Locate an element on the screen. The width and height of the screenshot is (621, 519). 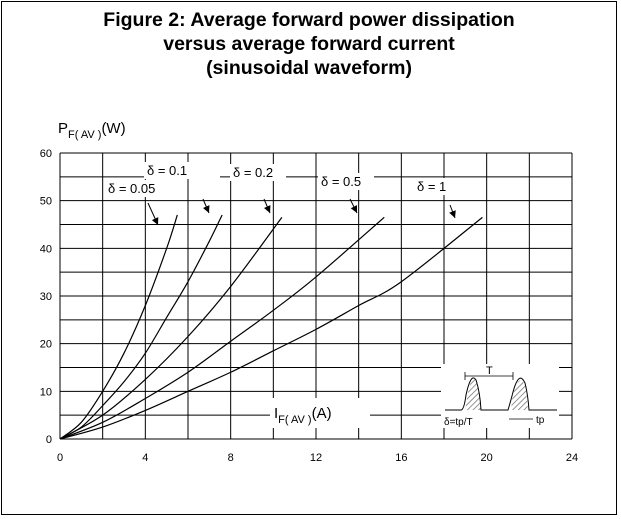
waveform-line is located at coordinates (501, 394).